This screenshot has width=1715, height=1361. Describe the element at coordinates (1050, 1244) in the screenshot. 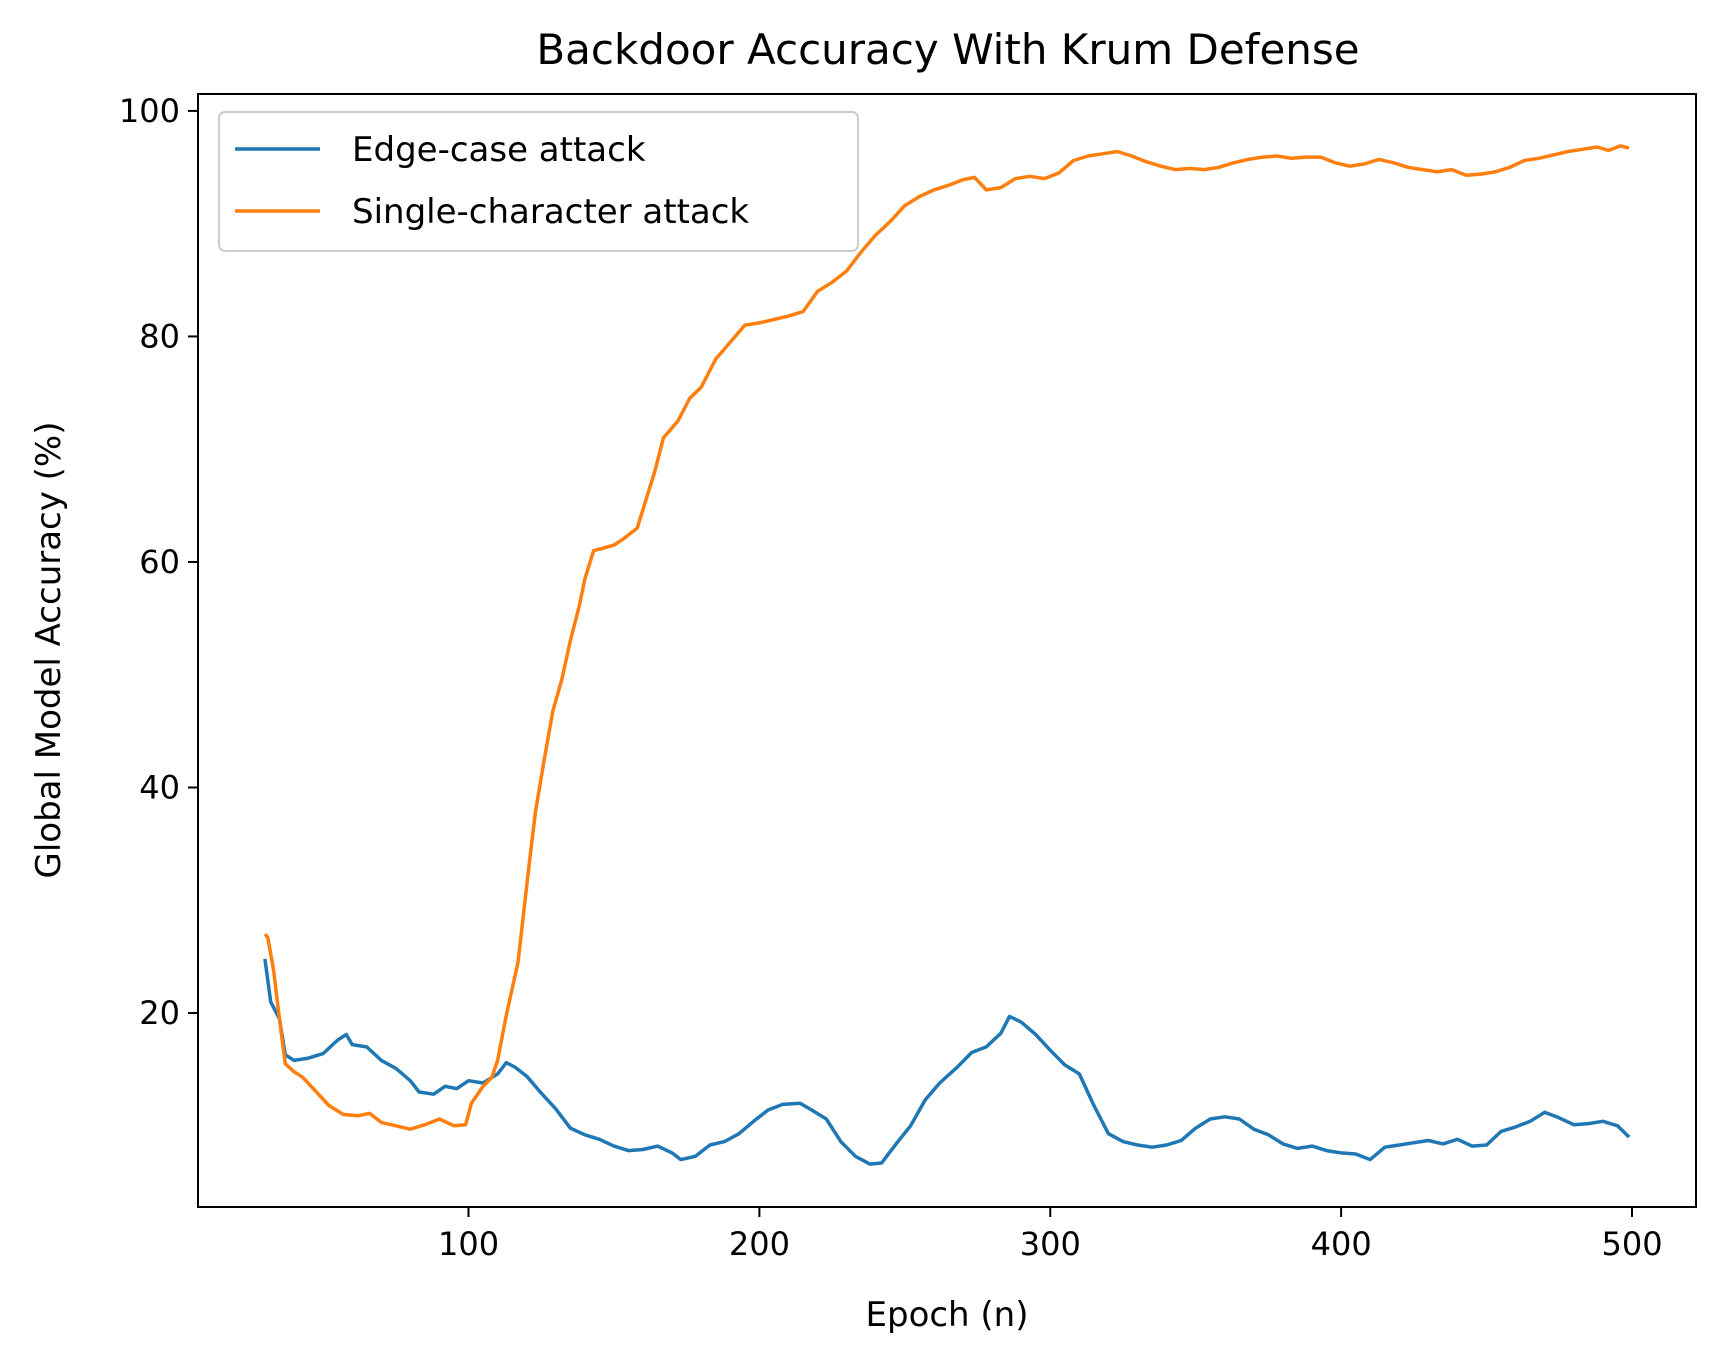

I see `x-tick-label: 300` at that location.